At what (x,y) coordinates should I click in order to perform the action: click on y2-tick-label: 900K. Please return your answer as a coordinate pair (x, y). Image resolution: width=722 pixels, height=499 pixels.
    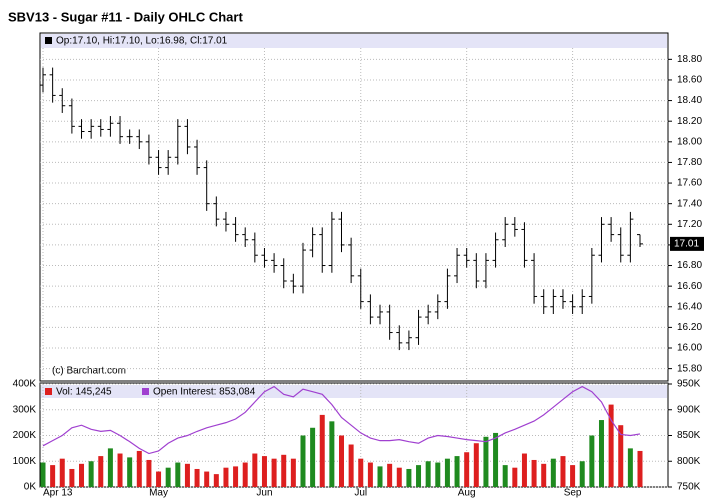
    Looking at the image, I should click on (689, 409).